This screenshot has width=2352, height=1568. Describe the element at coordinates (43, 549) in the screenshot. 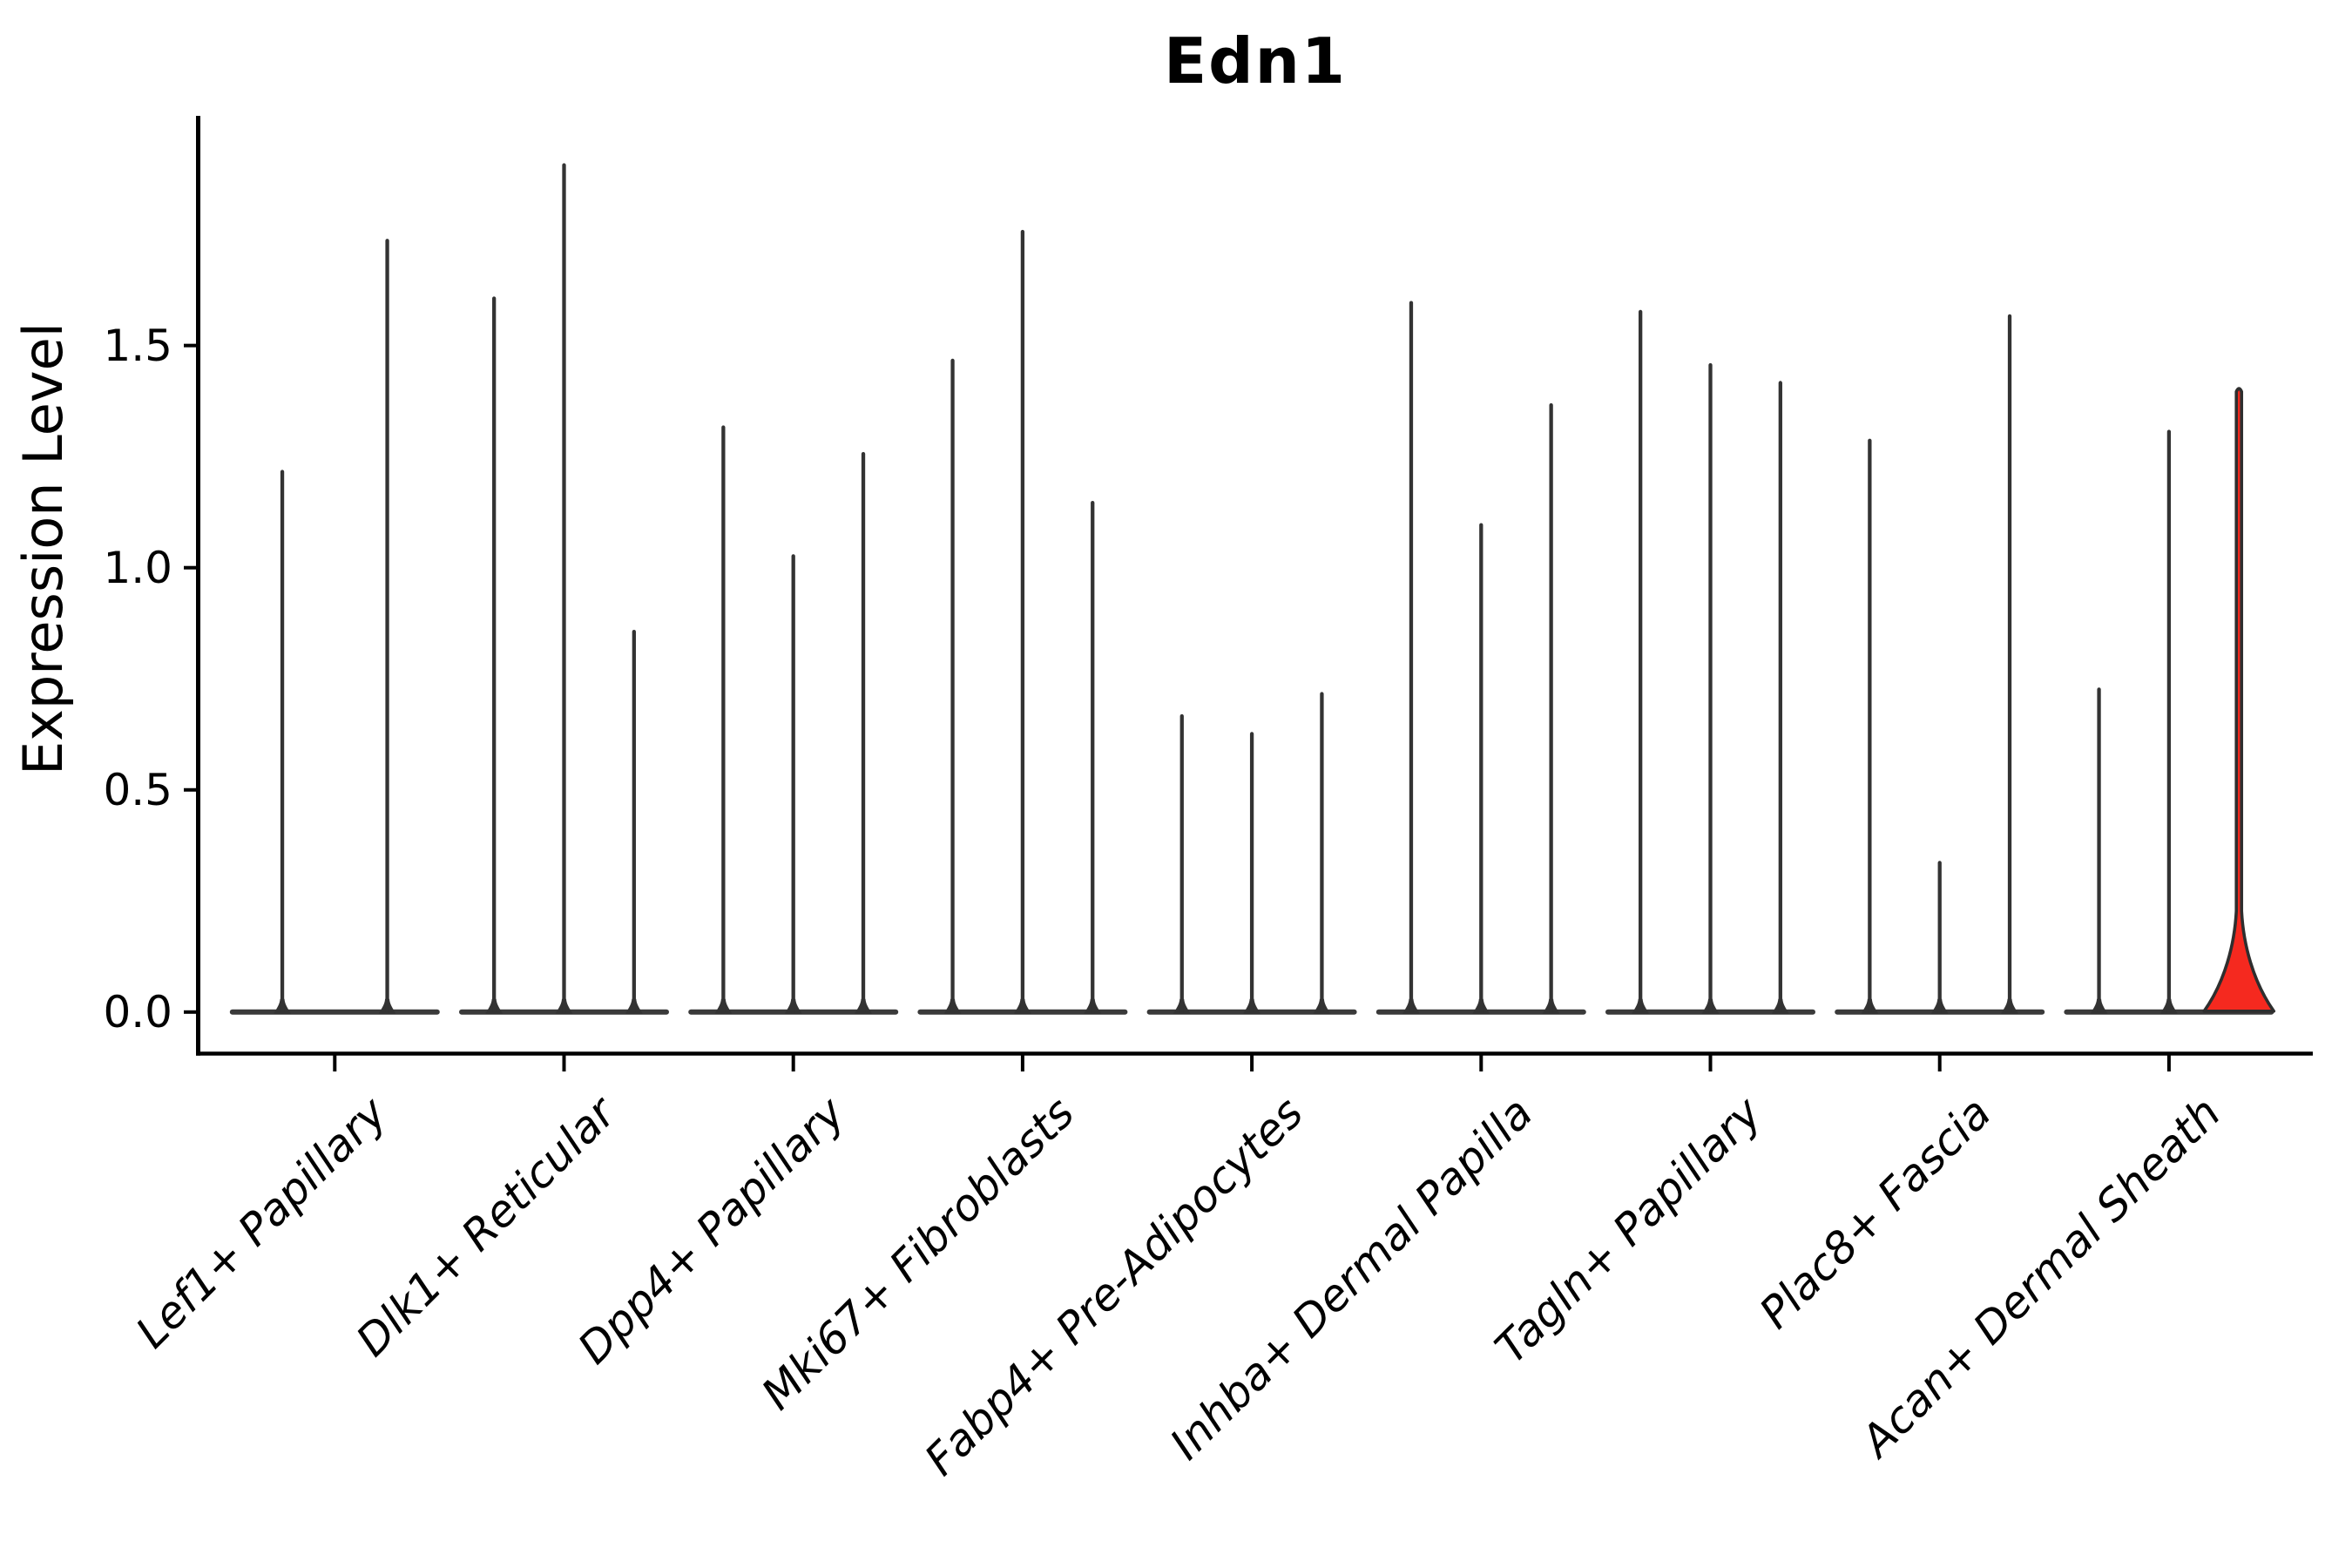

I see `y-axis-label: Expression Level` at that location.